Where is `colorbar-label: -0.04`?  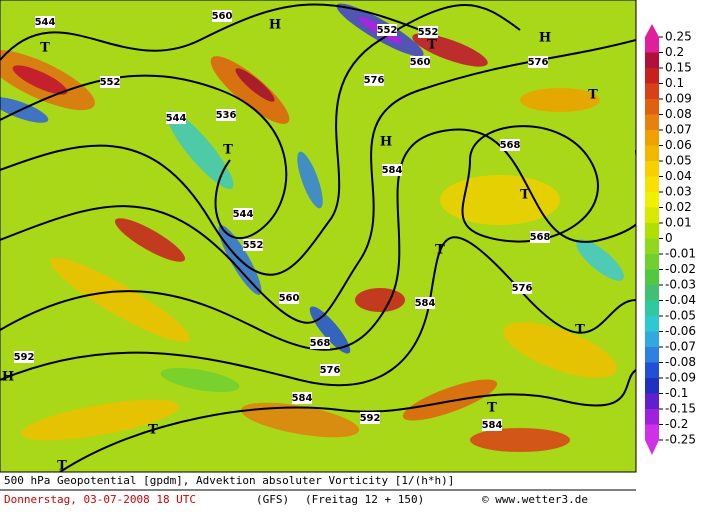
colorbar-label: -0.04 is located at coordinates (680, 300).